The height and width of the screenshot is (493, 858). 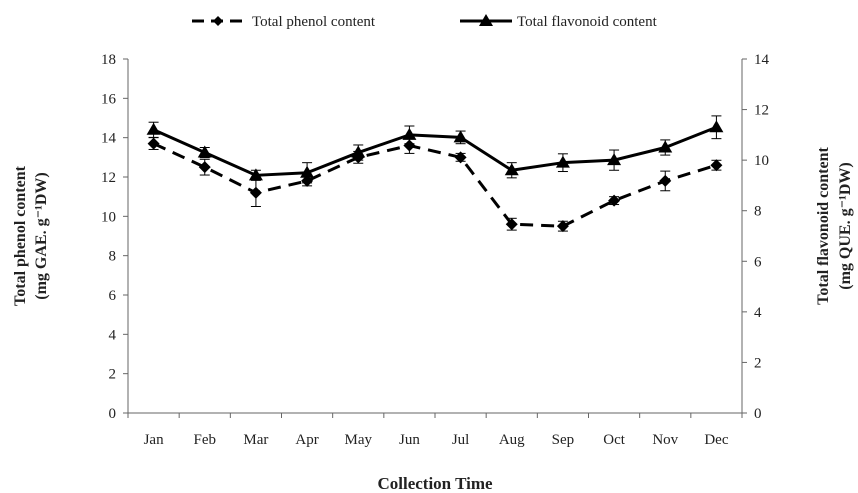 I want to click on left-tick-label: 12, so click(x=108, y=178).